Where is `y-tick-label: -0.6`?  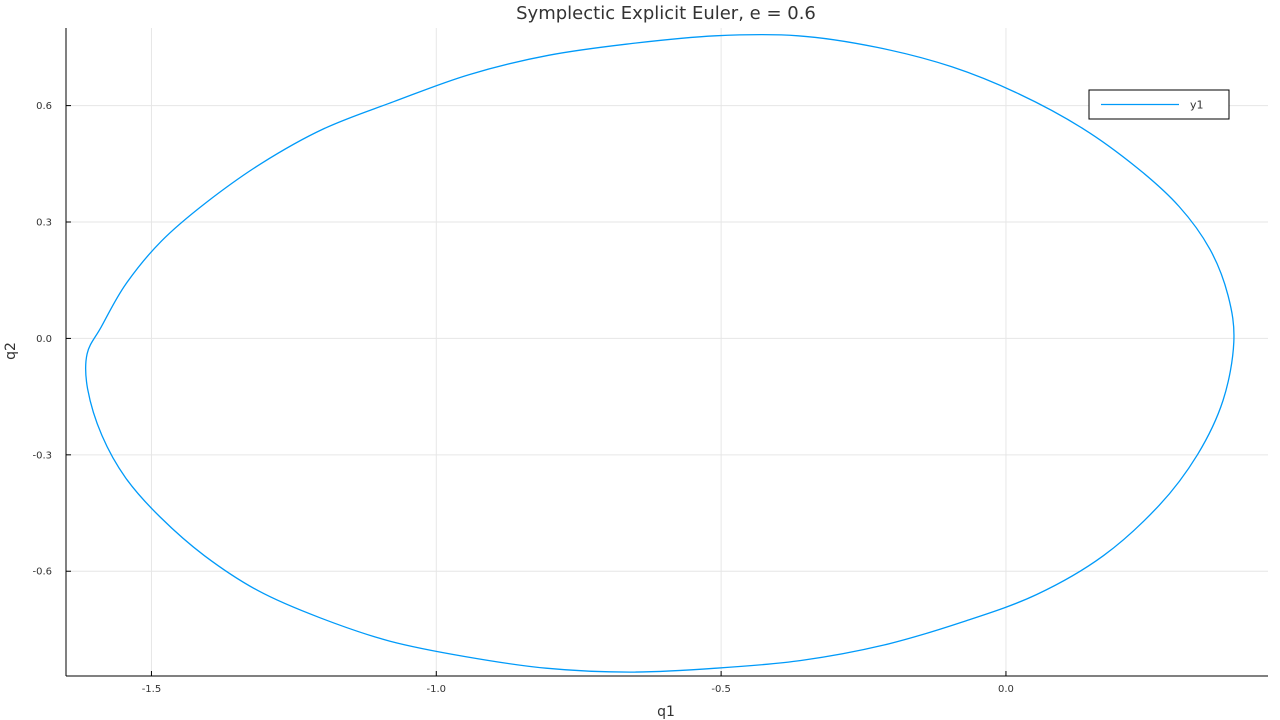 y-tick-label: -0.6 is located at coordinates (42, 572).